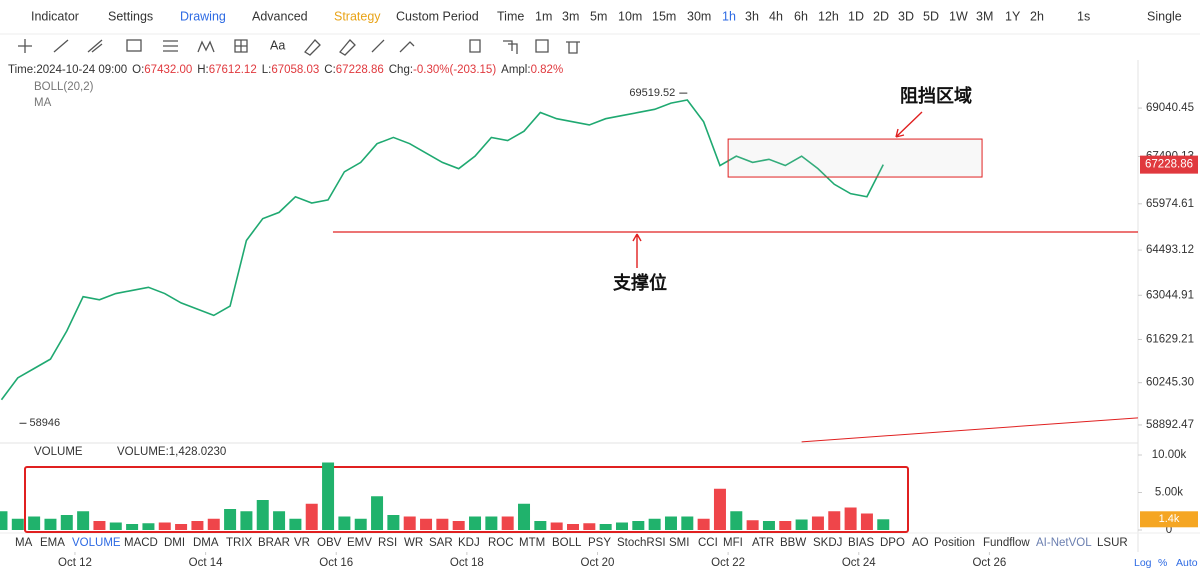 This screenshot has height=572, width=1200. Describe the element at coordinates (856, 16) in the screenshot. I see `toolbar-item: 1D` at that location.